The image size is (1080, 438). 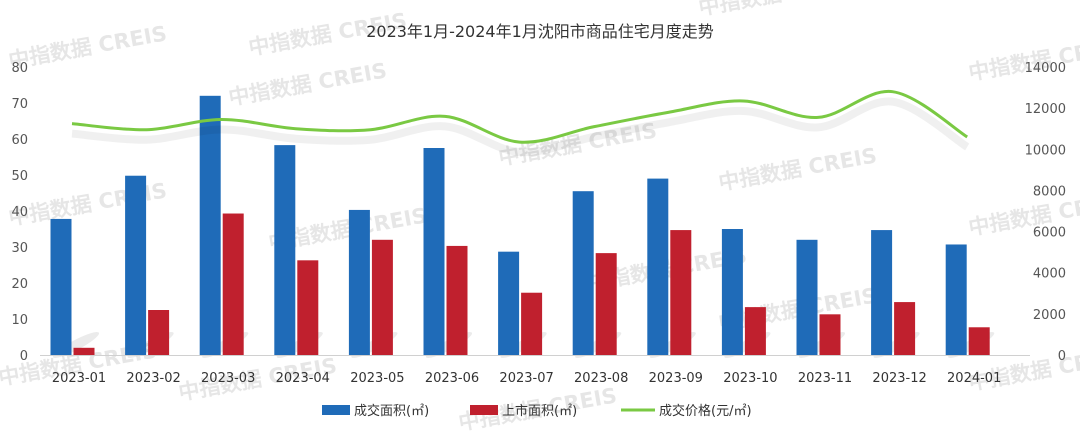 I want to click on right-tick-label: 2000, so click(x=1049, y=315).